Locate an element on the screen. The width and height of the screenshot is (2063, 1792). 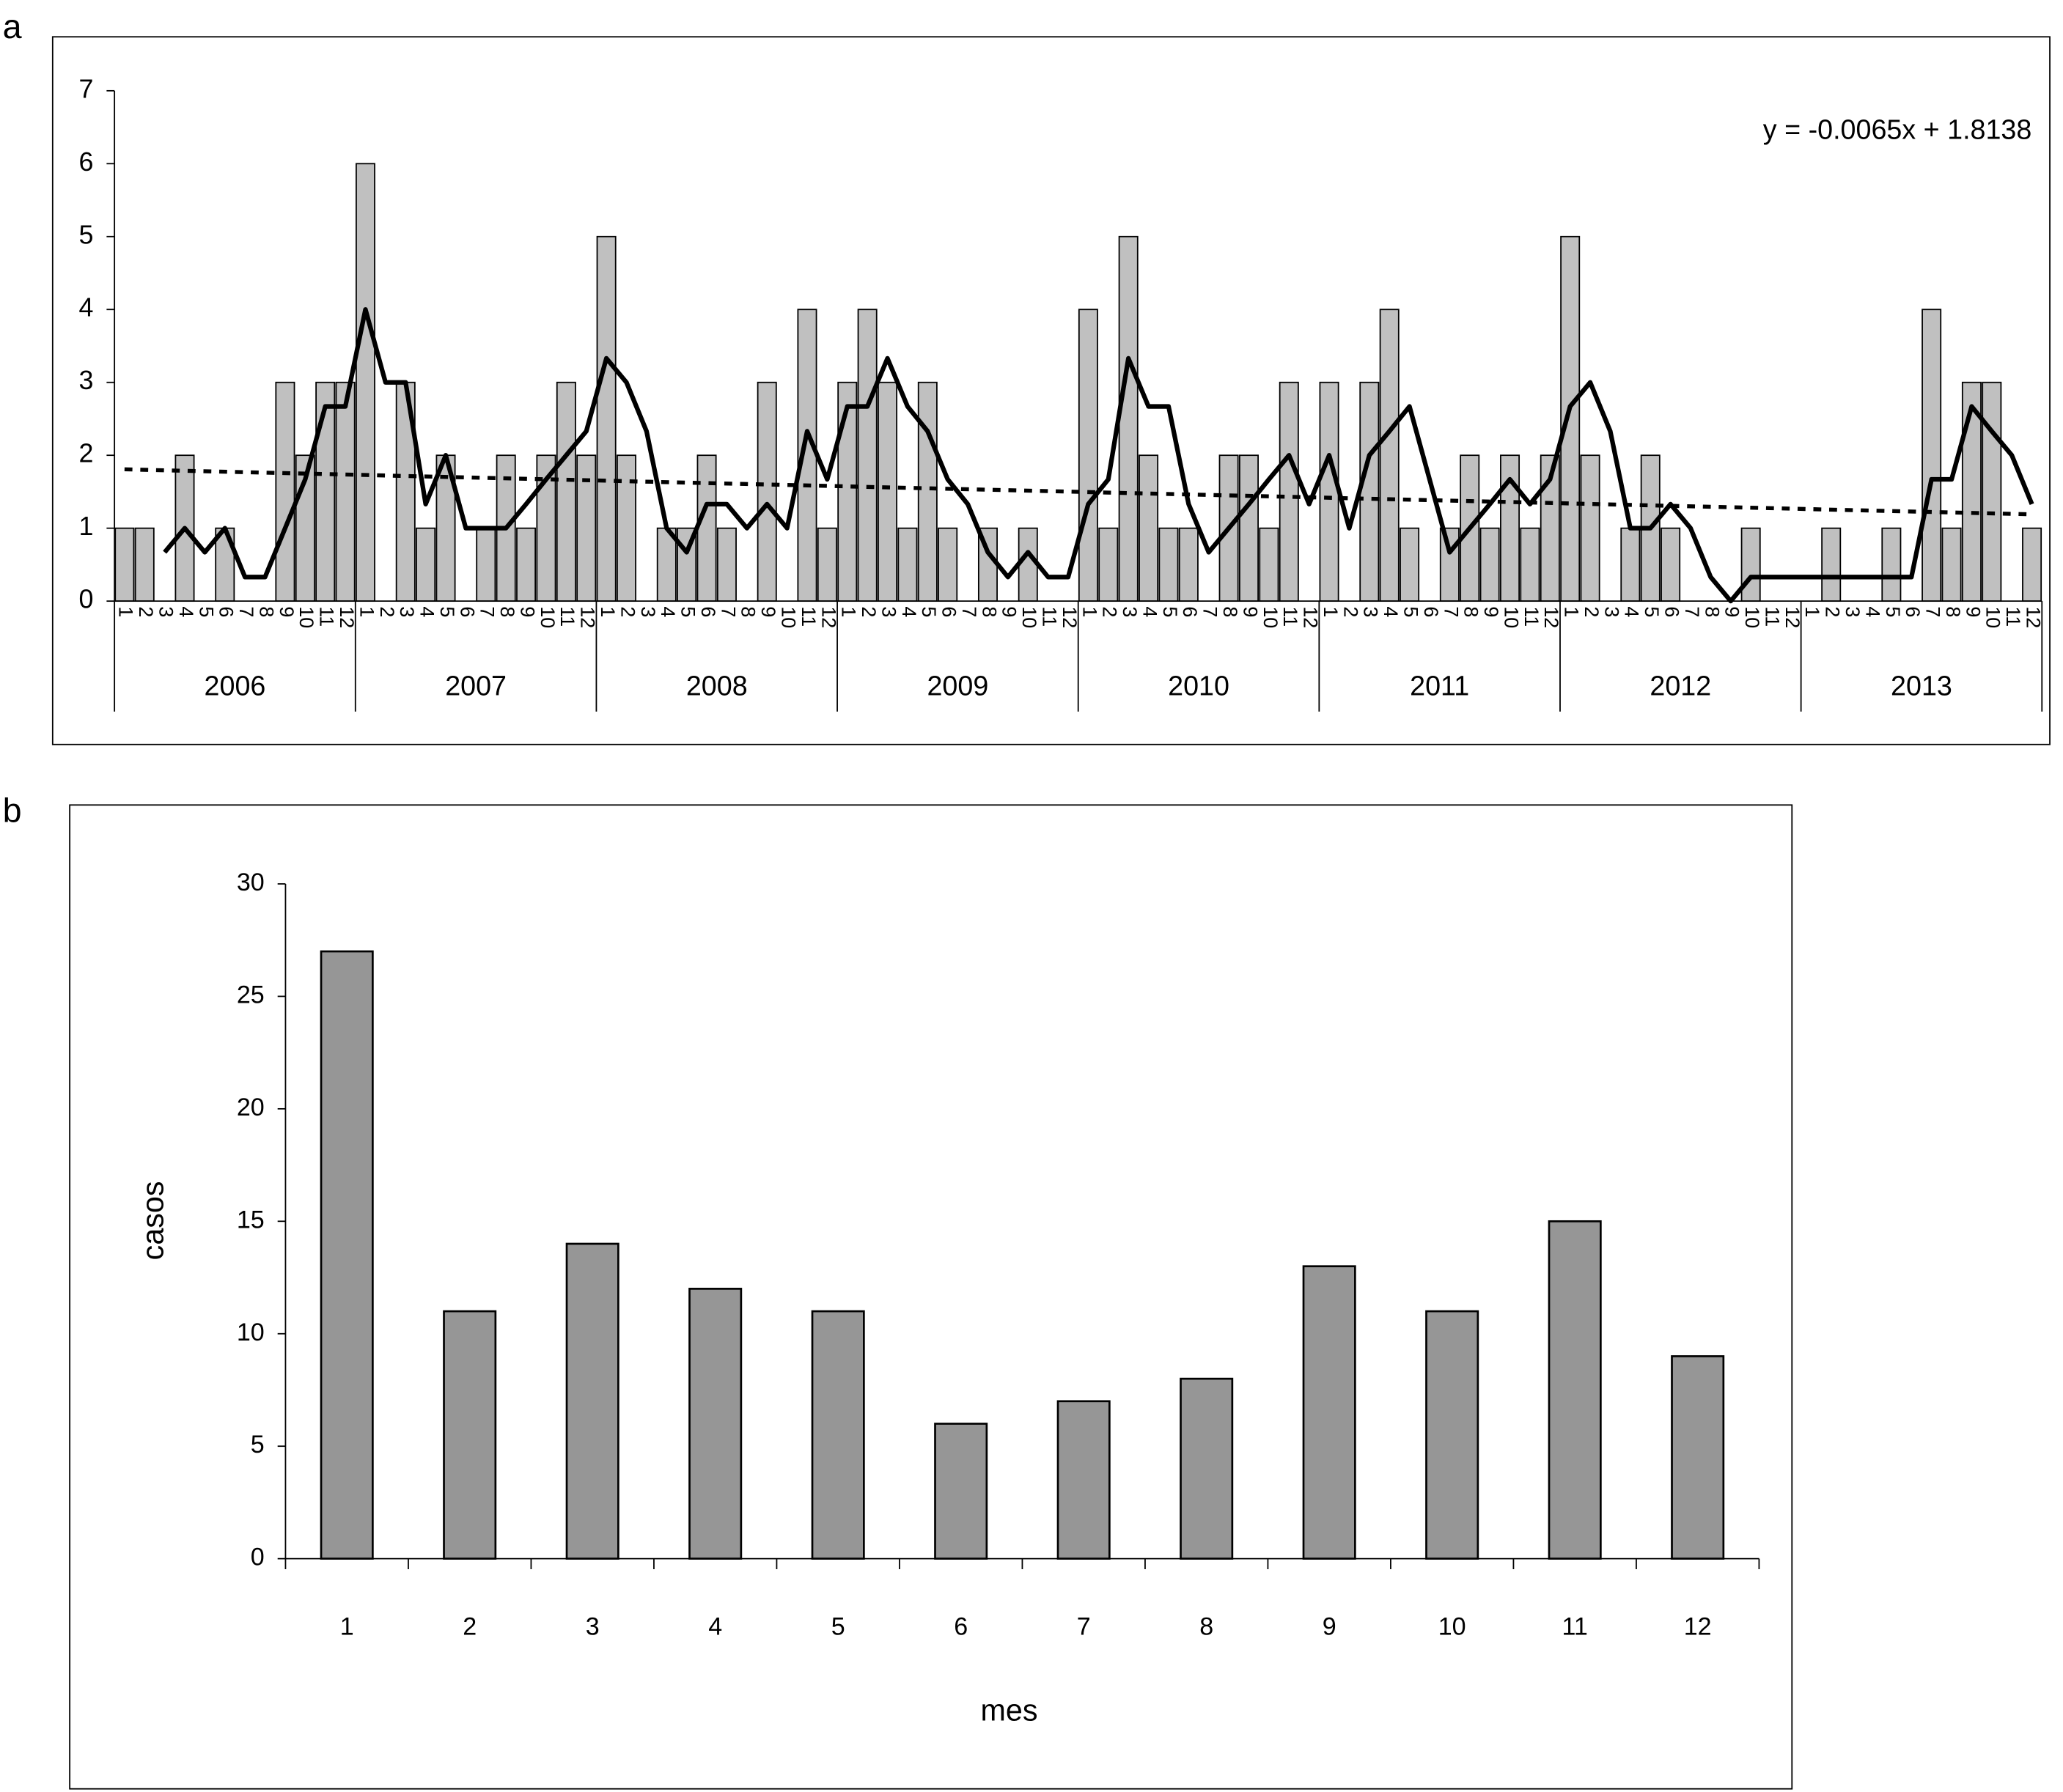
y-tick-label: 3 is located at coordinates (85, 380).